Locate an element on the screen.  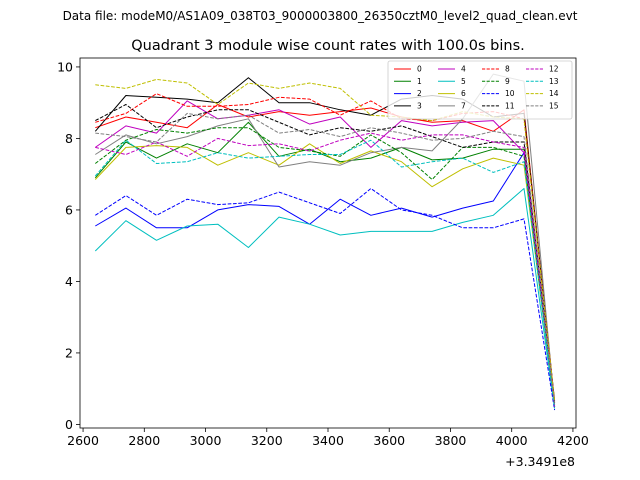
x-tick-label: 2800 is located at coordinates (144, 440).